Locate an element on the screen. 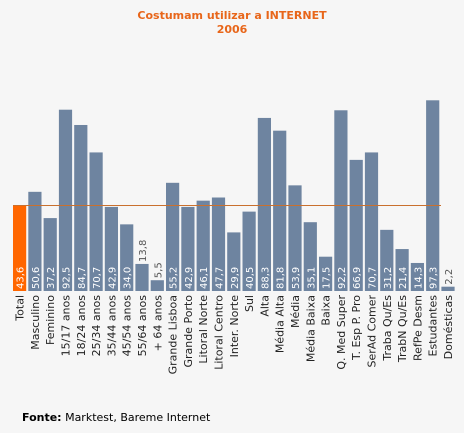 This screenshot has height=433, width=464. value-label: 14,3 is located at coordinates (418, 278).